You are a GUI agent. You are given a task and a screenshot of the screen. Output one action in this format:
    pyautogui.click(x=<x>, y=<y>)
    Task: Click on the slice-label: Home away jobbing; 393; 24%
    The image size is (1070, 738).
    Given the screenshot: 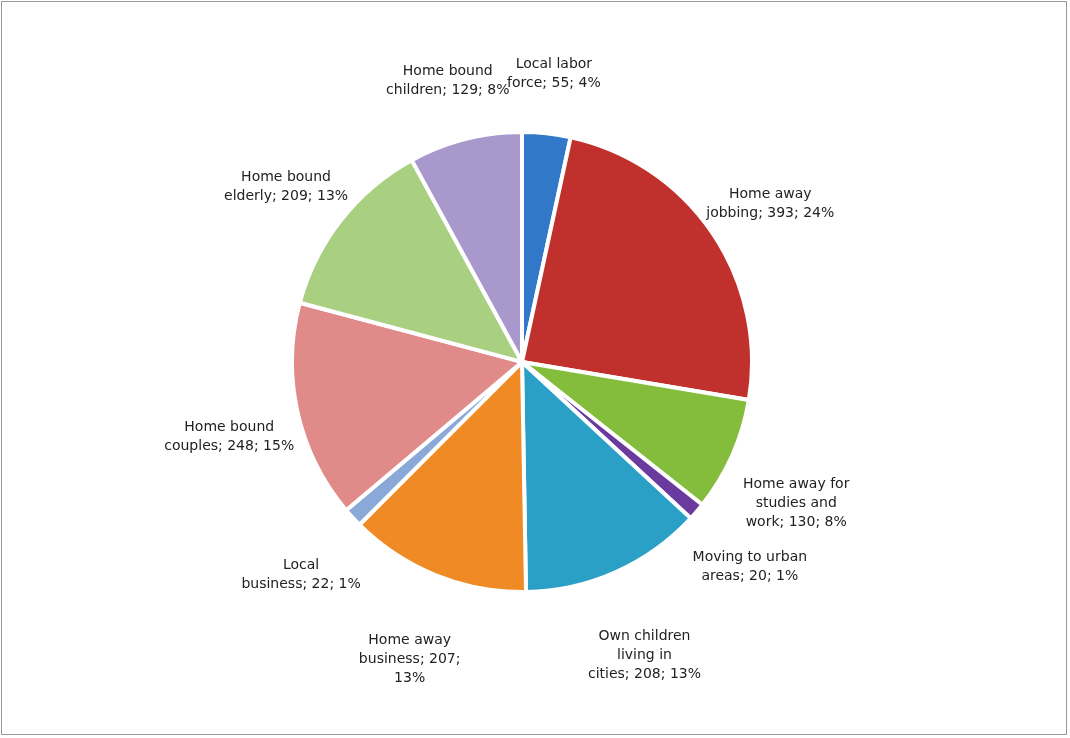 What is the action you would take?
    pyautogui.click(x=770, y=202)
    